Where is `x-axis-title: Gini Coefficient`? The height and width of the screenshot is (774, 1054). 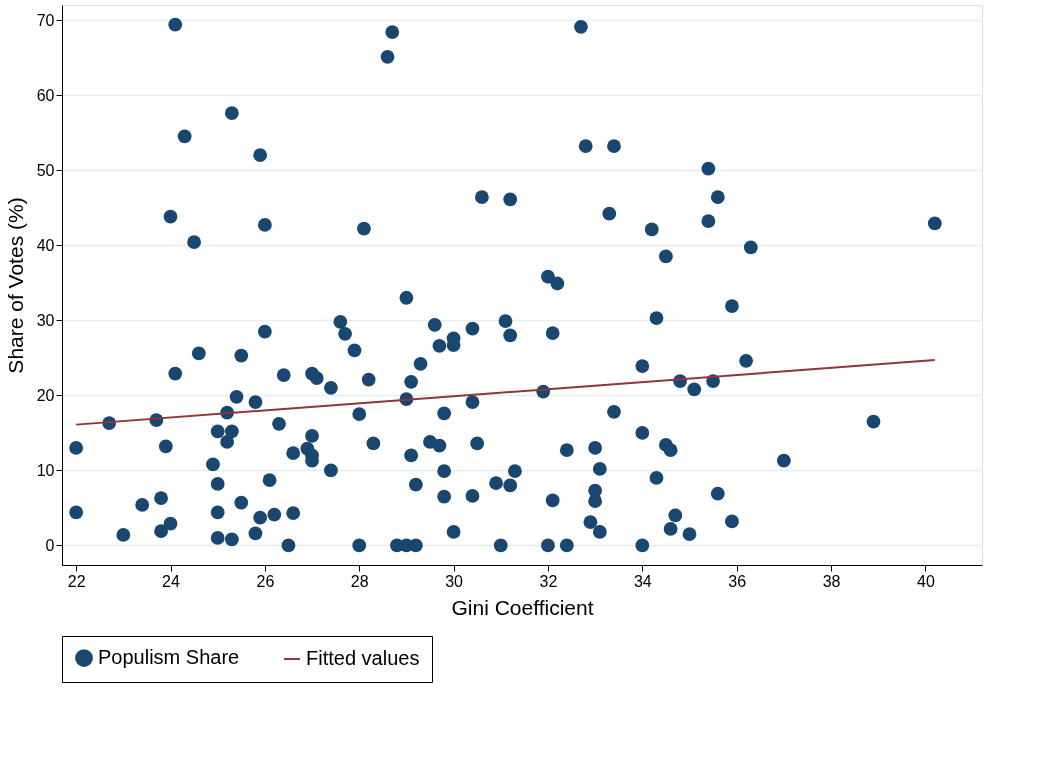 x-axis-title: Gini Coefficient is located at coordinates (522, 607).